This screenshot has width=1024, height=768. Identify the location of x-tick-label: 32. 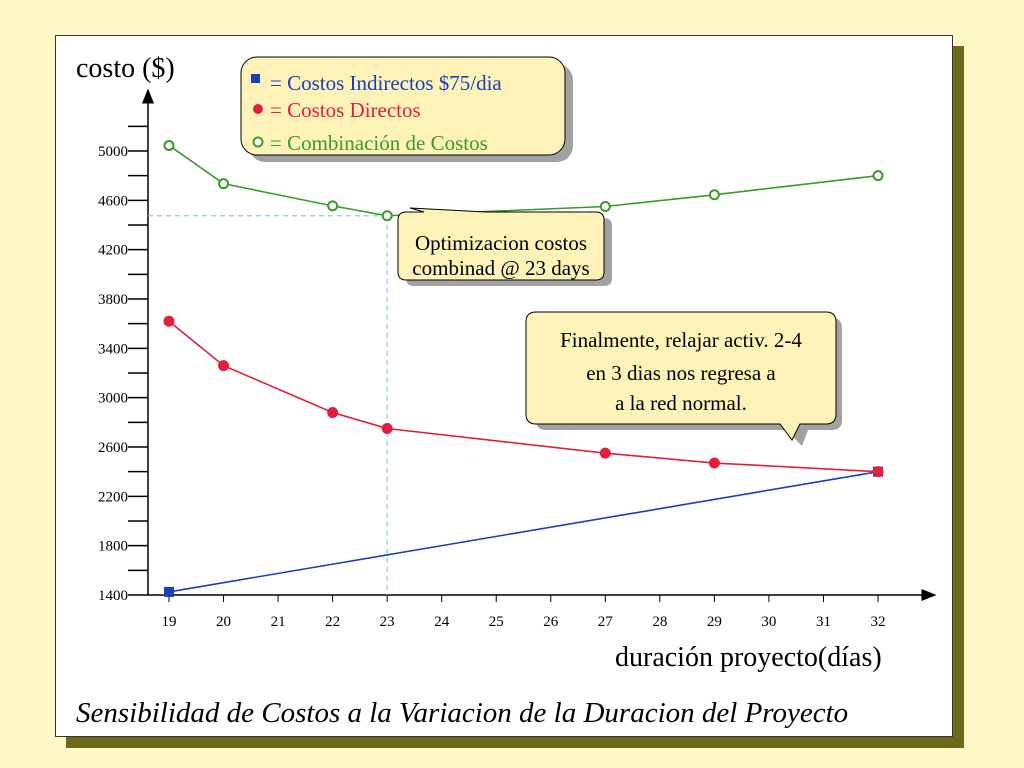
(878, 622).